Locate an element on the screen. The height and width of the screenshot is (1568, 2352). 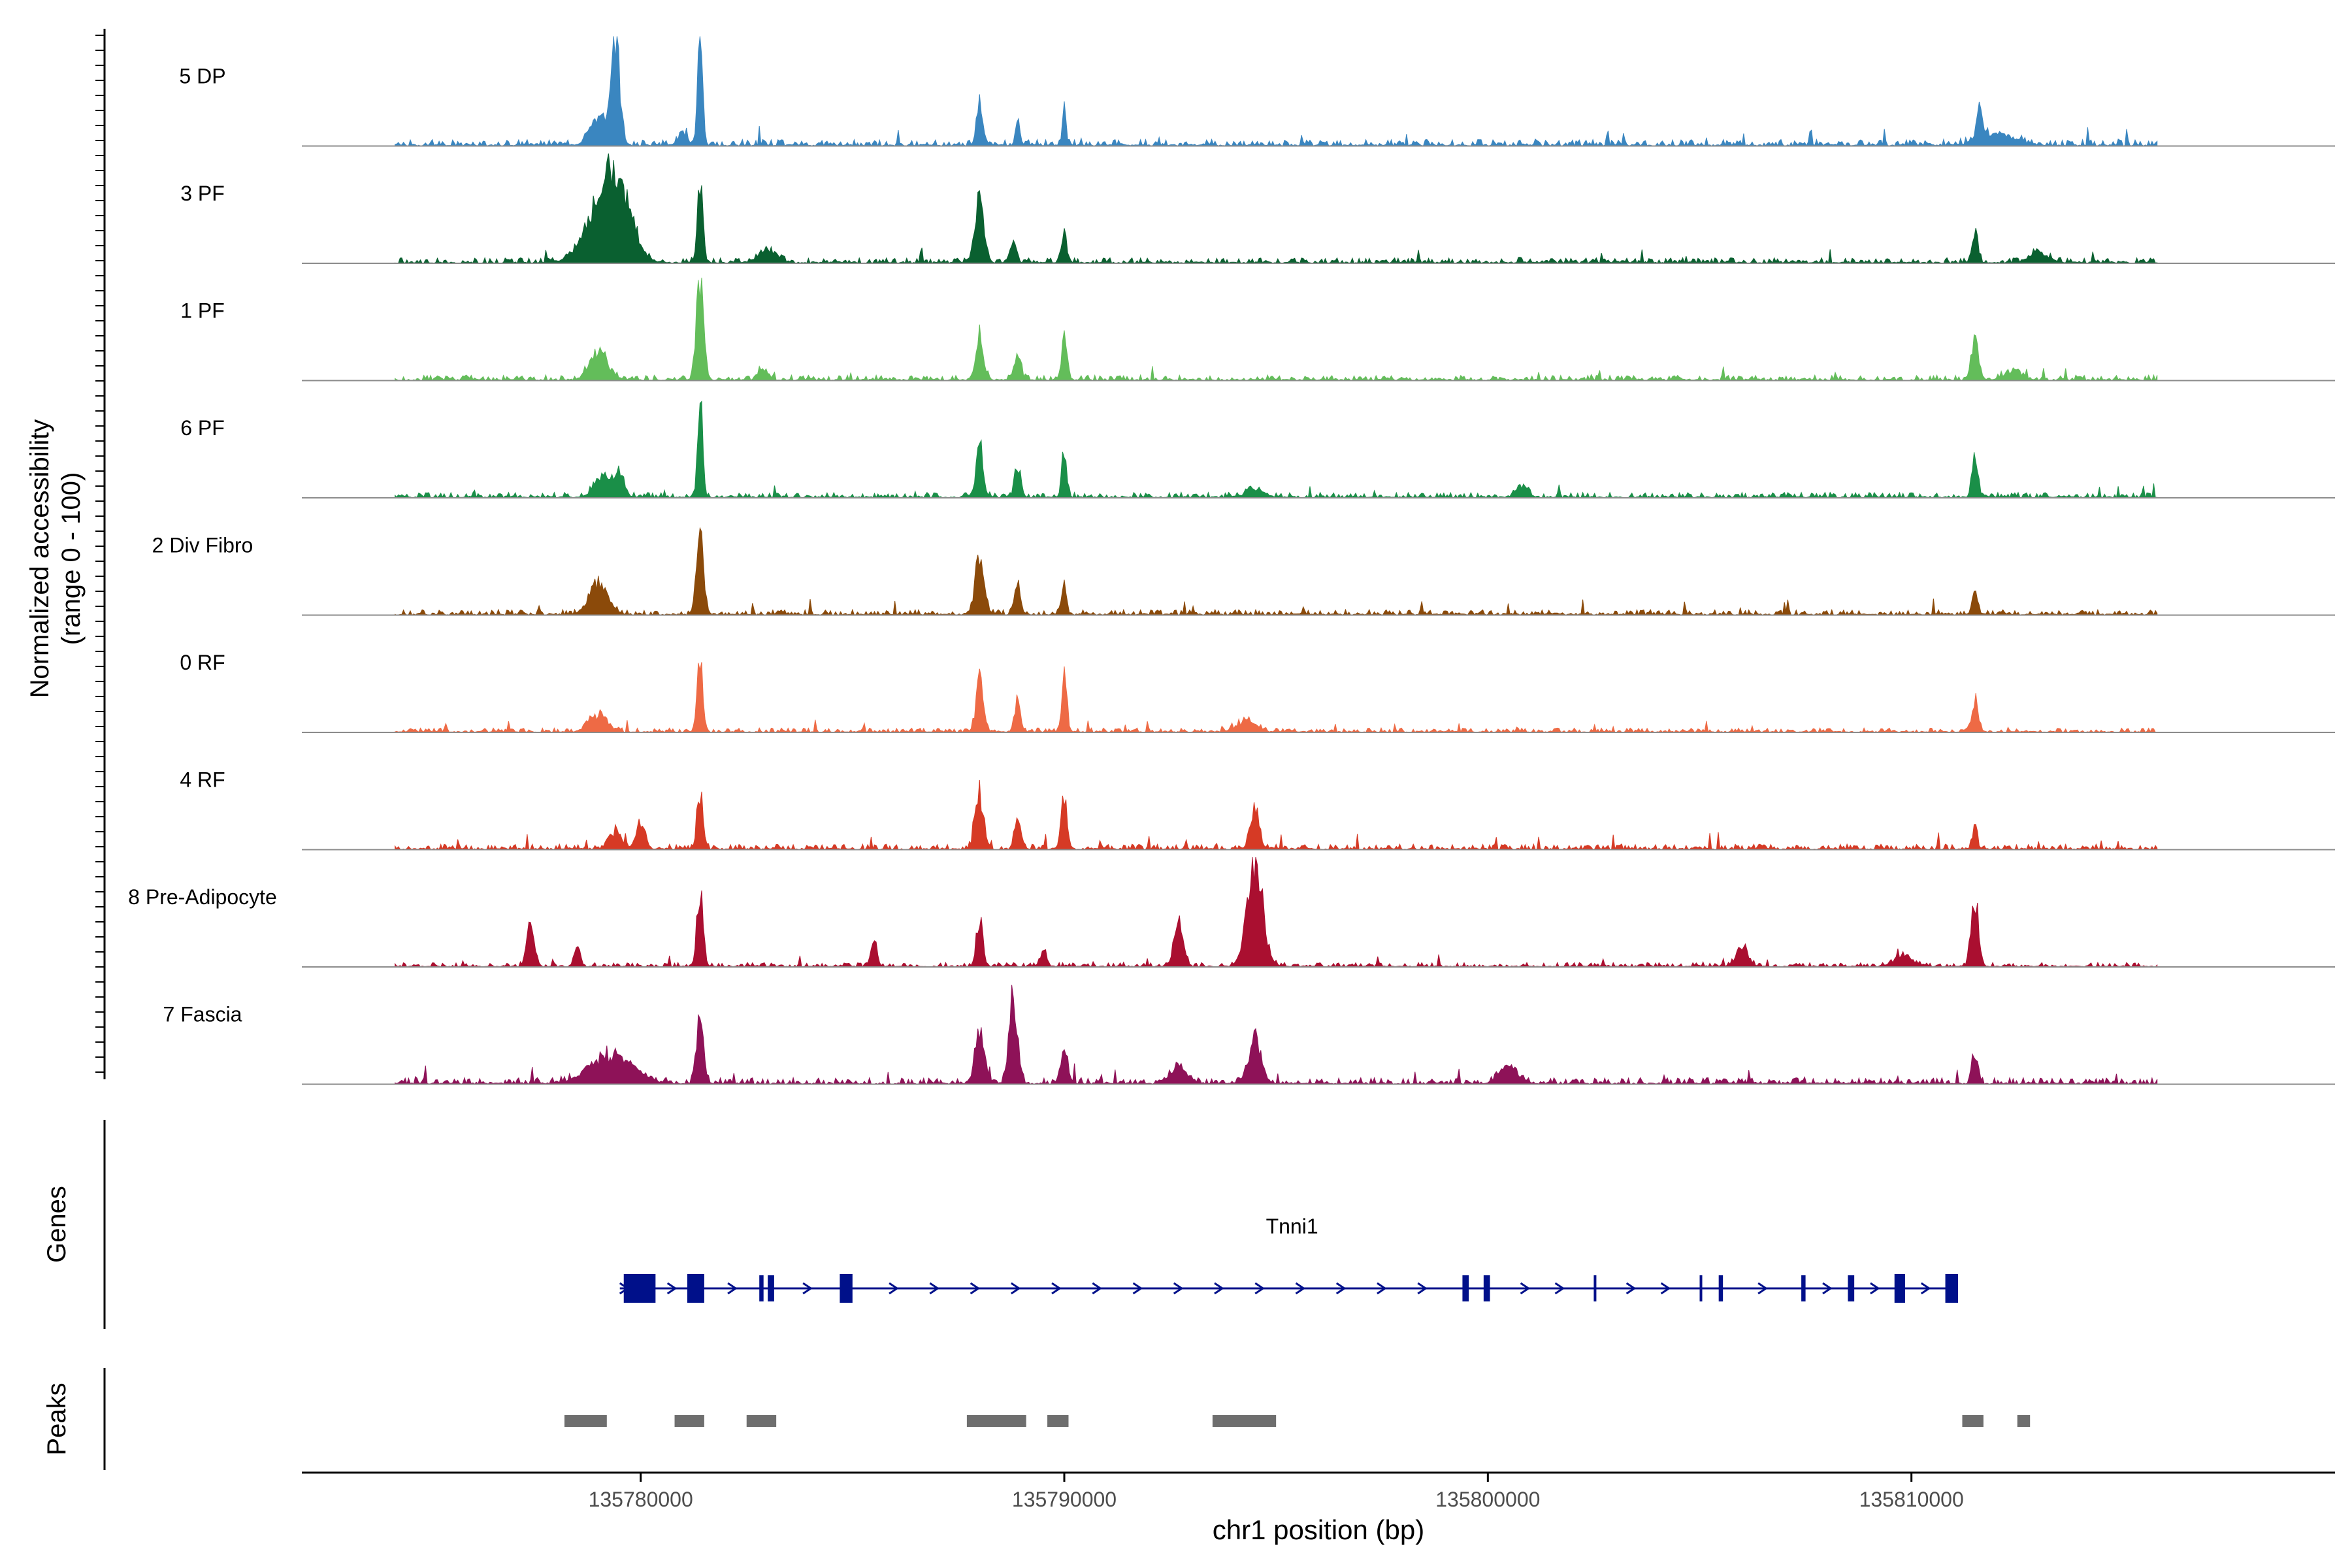
track: 3 PF is located at coordinates (1257, 209).